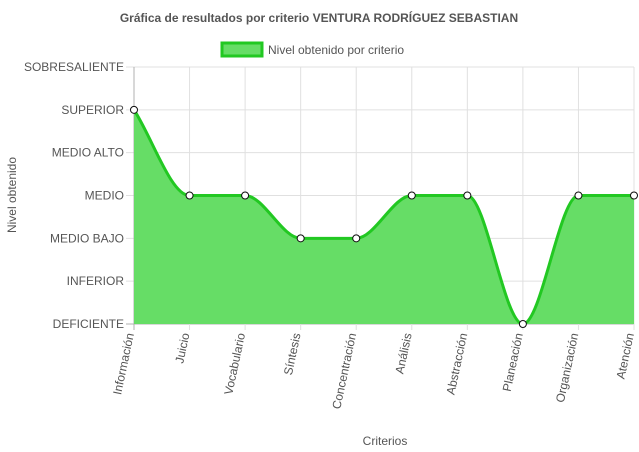  I want to click on x-tick-label: Análisis, so click(403, 353).